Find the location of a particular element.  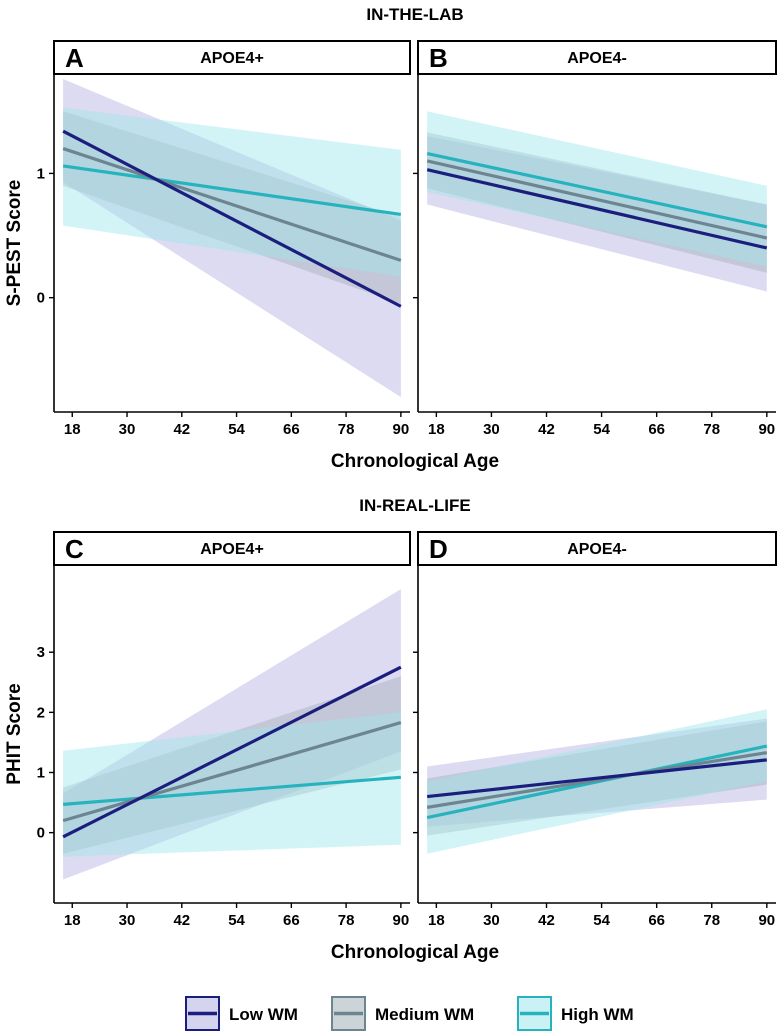

x-tick-label-c-30: 30 is located at coordinates (127, 920).